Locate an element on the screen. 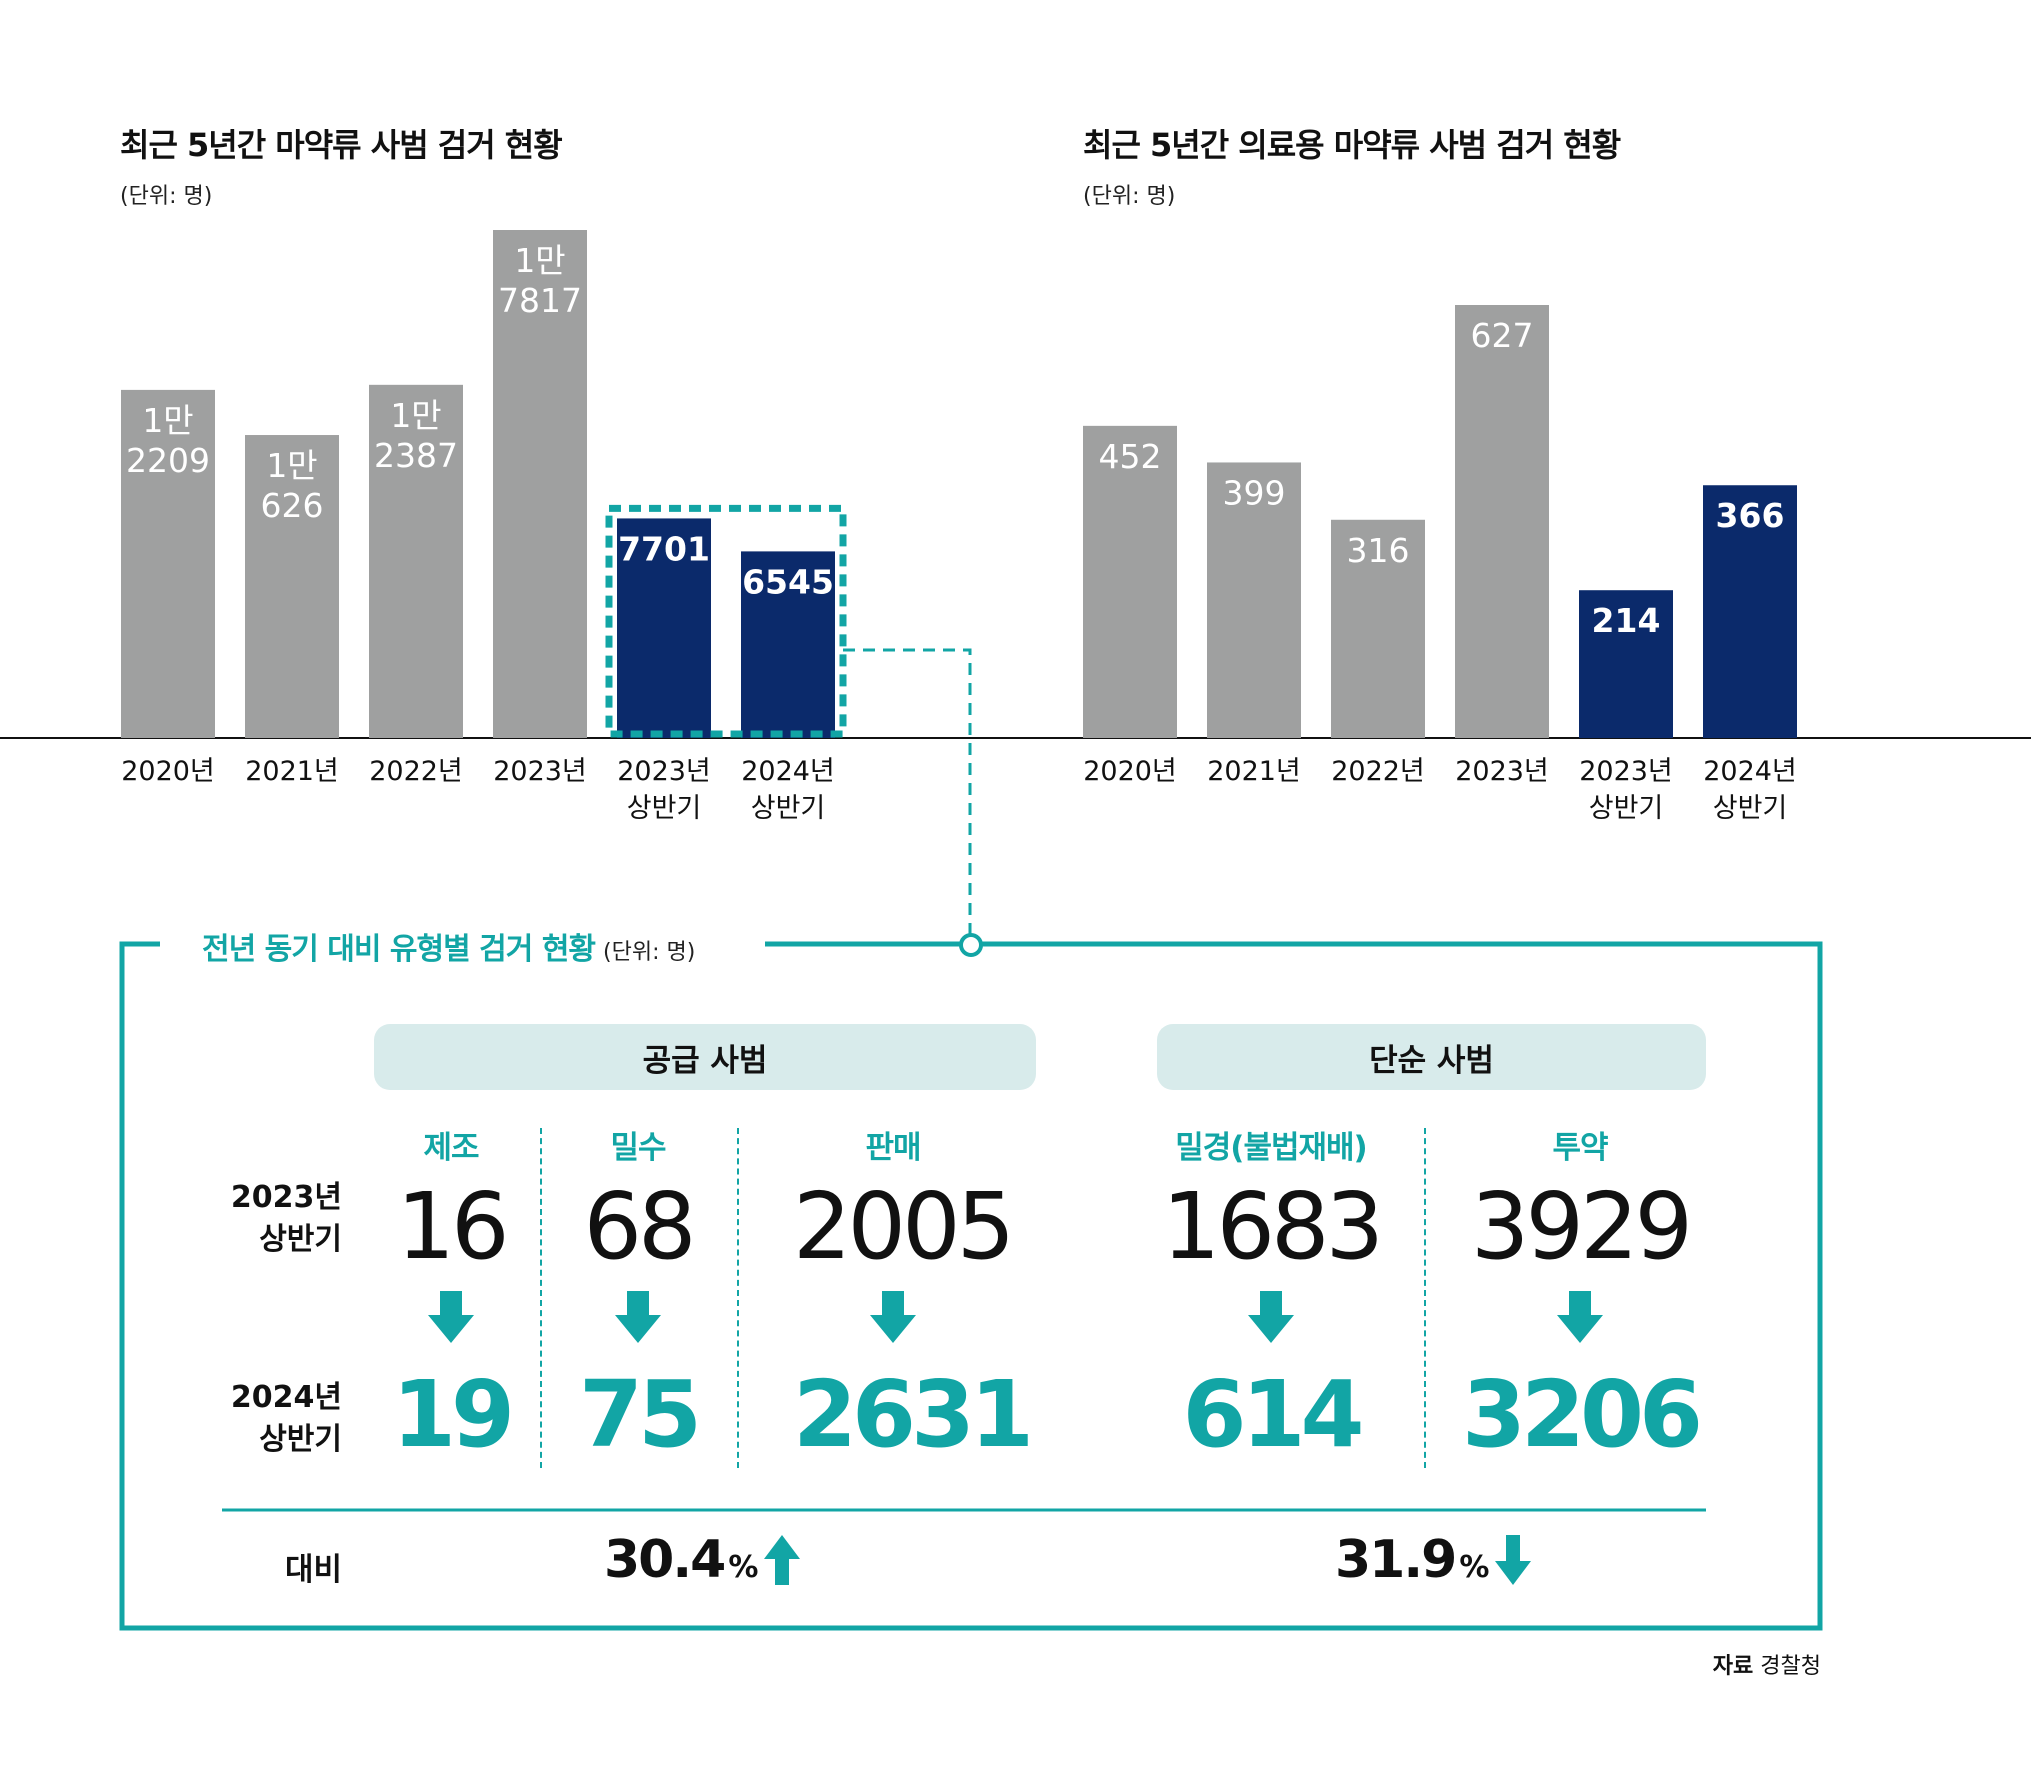  data-label: 1만 626 is located at coordinates (292, 485).